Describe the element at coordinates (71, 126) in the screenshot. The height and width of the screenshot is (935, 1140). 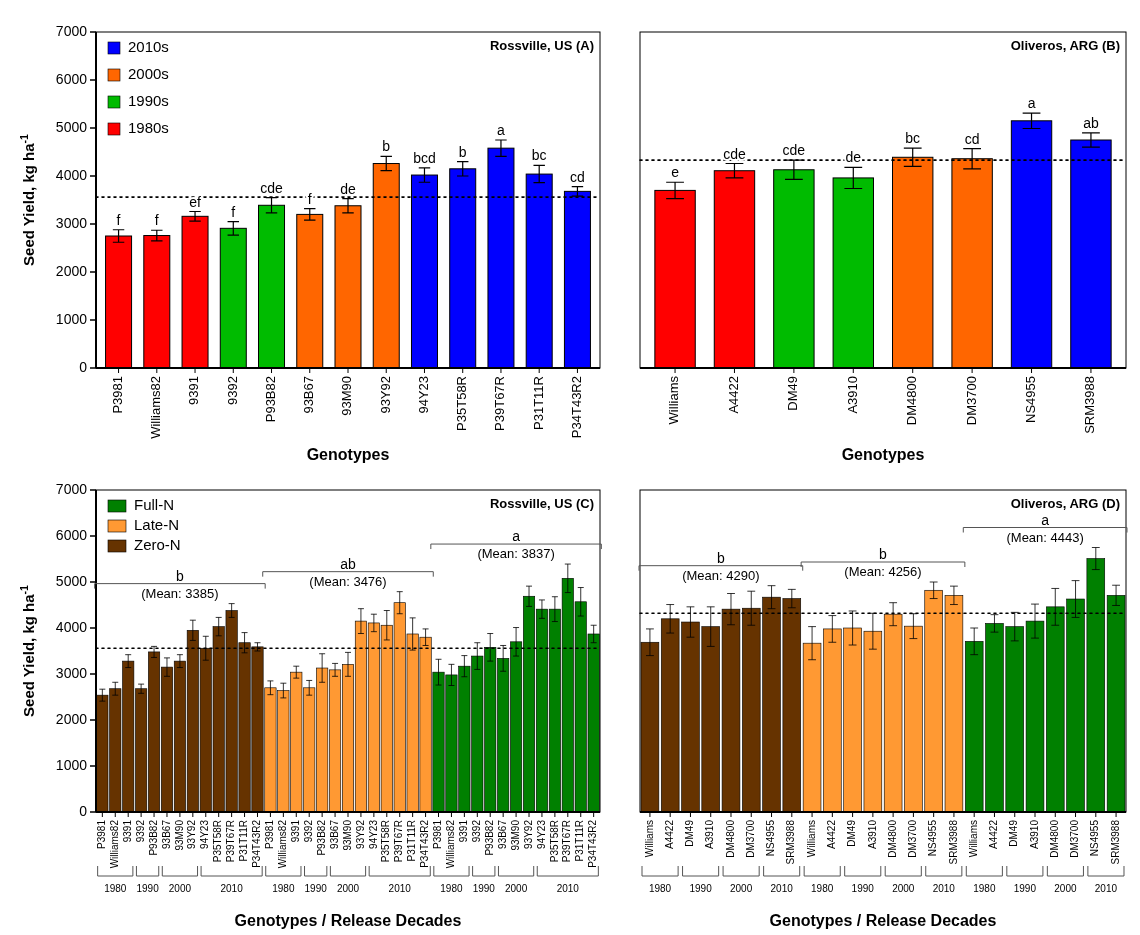
I see `y-tick-label: 5000` at that location.